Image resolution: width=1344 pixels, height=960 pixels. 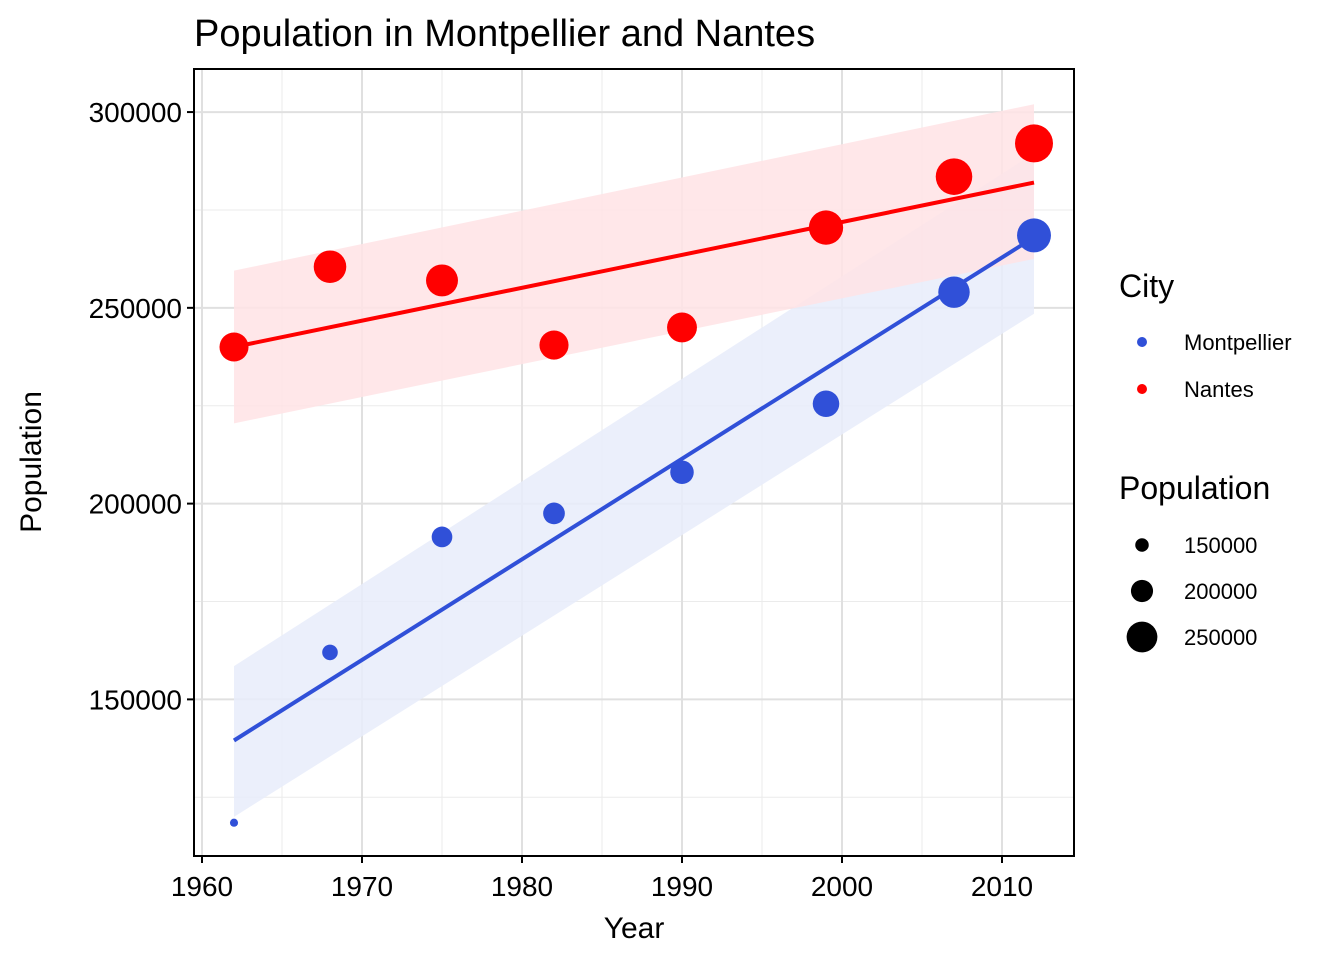 What do you see at coordinates (1214, 366) in the screenshot?
I see `legend-city-items: Montpellier Nantes` at bounding box center [1214, 366].